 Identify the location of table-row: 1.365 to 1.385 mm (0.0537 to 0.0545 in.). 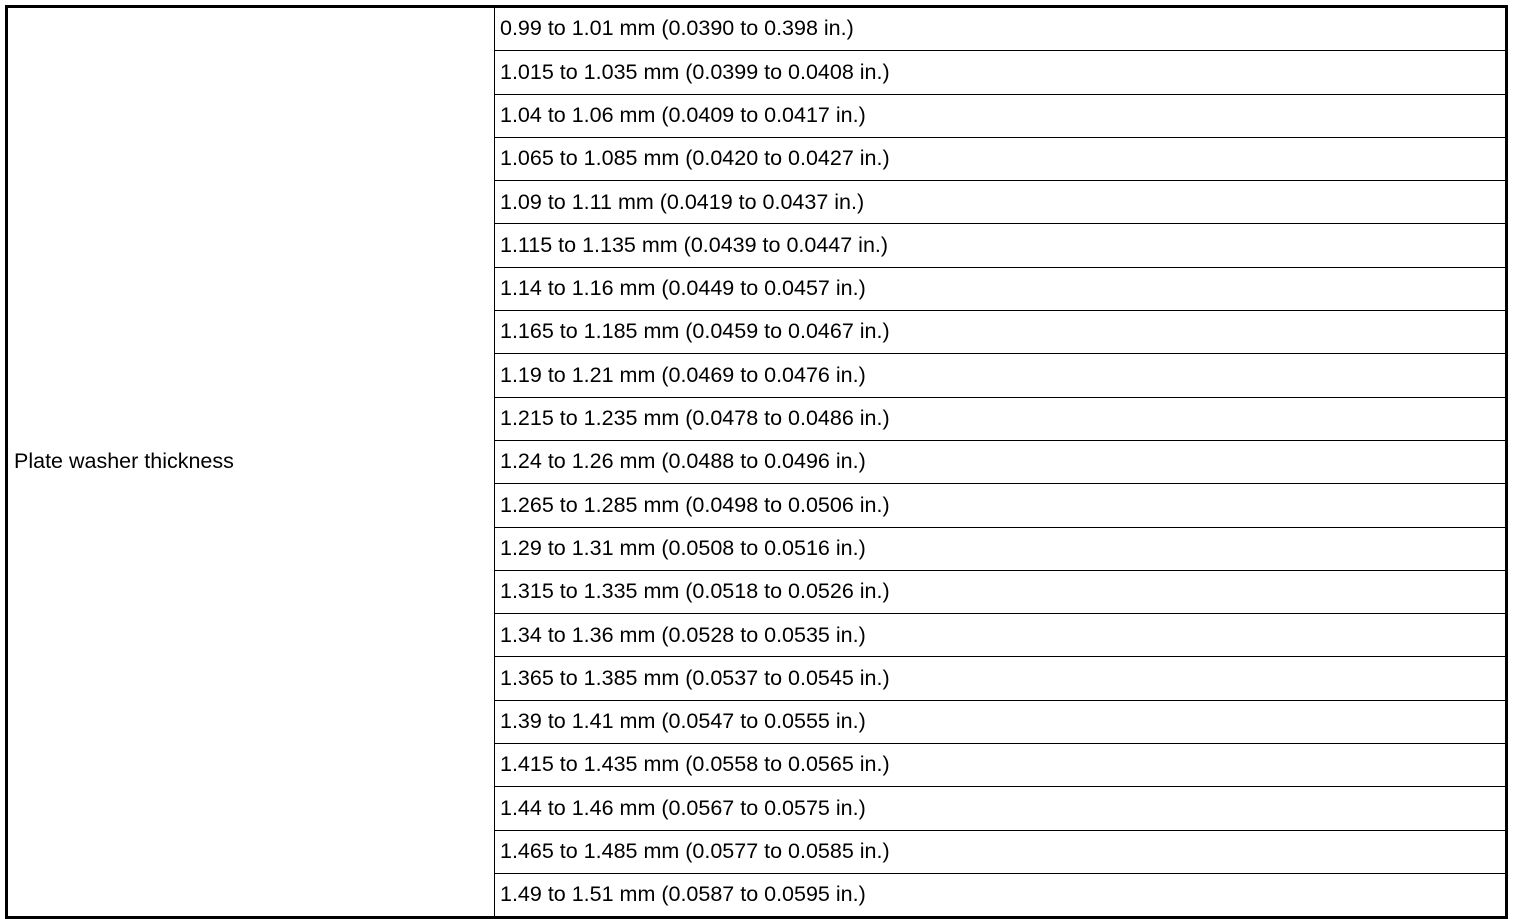
(757, 678).